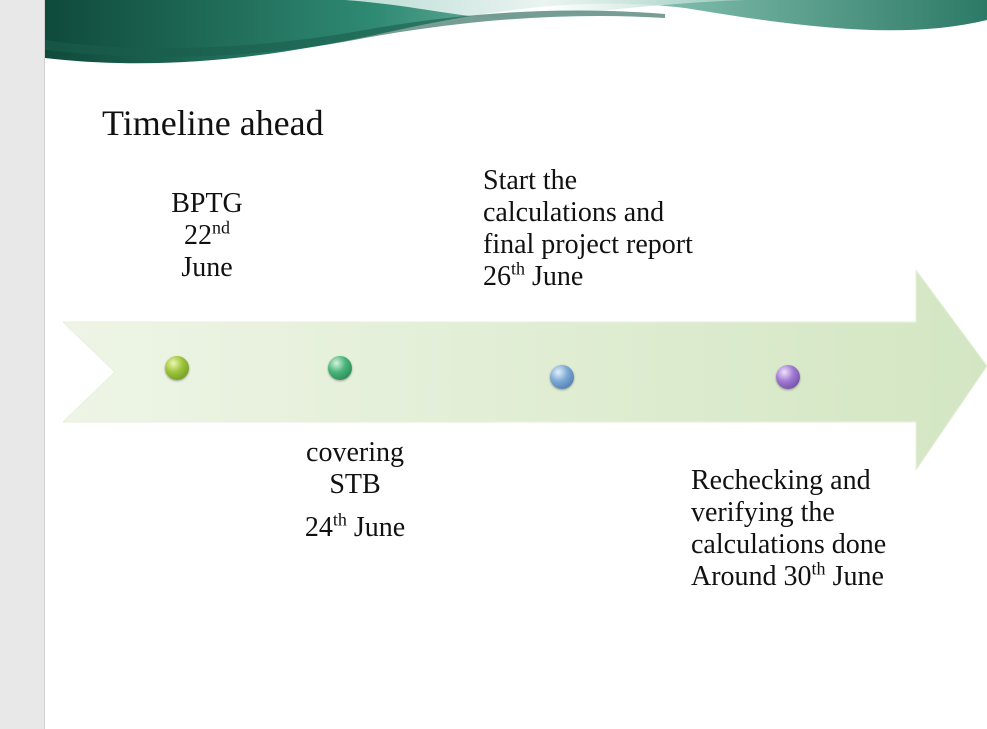 This screenshot has height=729, width=987. Describe the element at coordinates (213, 123) in the screenshot. I see `slide-title: Timeline ahead` at that location.